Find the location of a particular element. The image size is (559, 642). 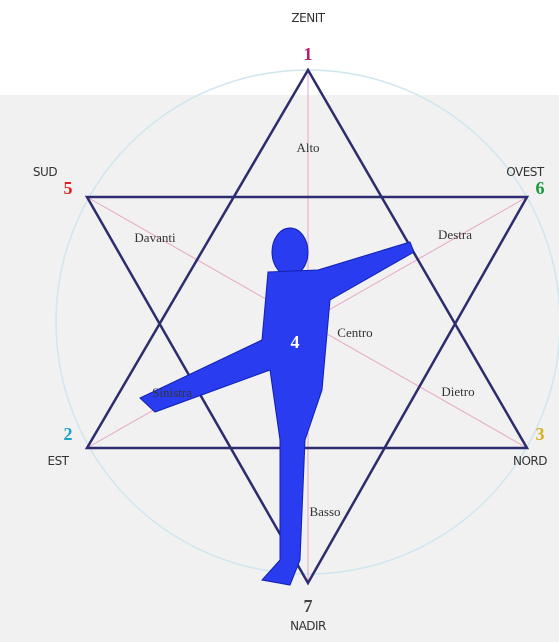

point-number: 5 is located at coordinates (68, 188).